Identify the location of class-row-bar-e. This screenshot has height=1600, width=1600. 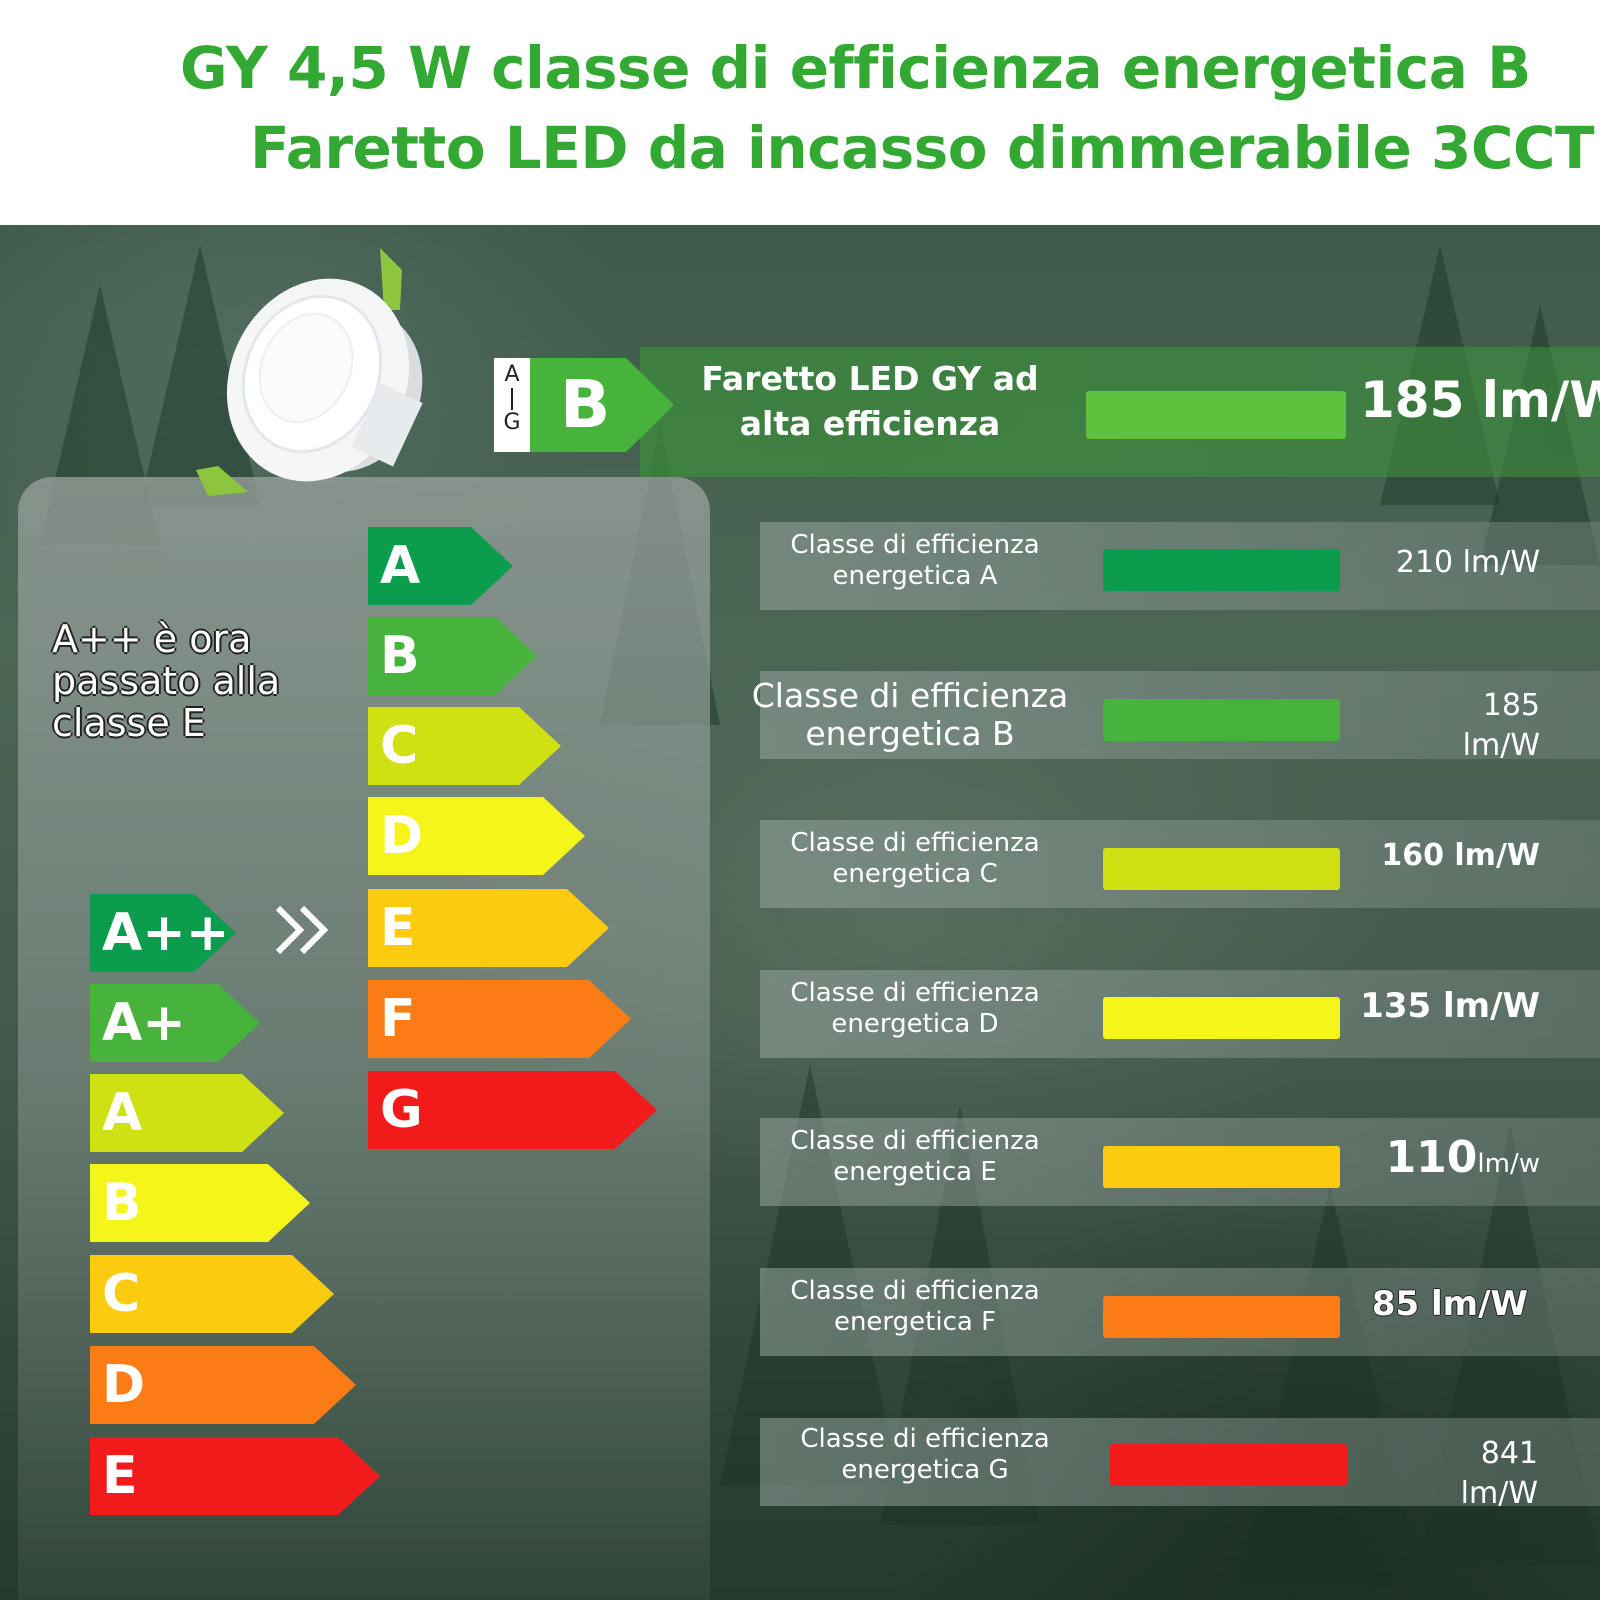
(1221, 1167).